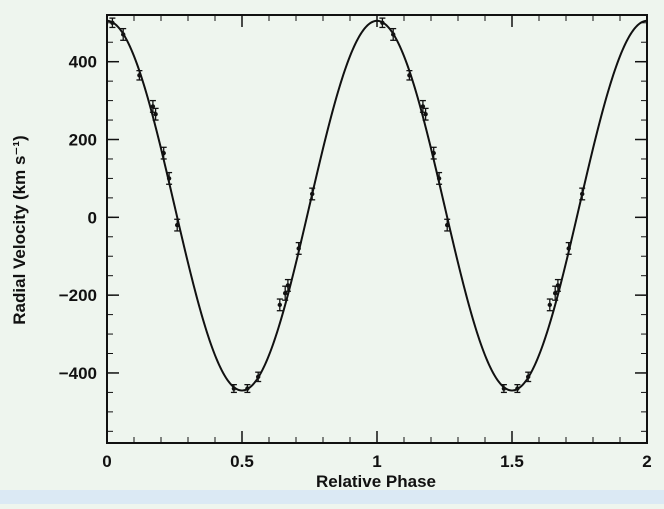 This screenshot has height=509, width=664. What do you see at coordinates (78, 295) in the screenshot?
I see `y-tick-label: −200` at bounding box center [78, 295].